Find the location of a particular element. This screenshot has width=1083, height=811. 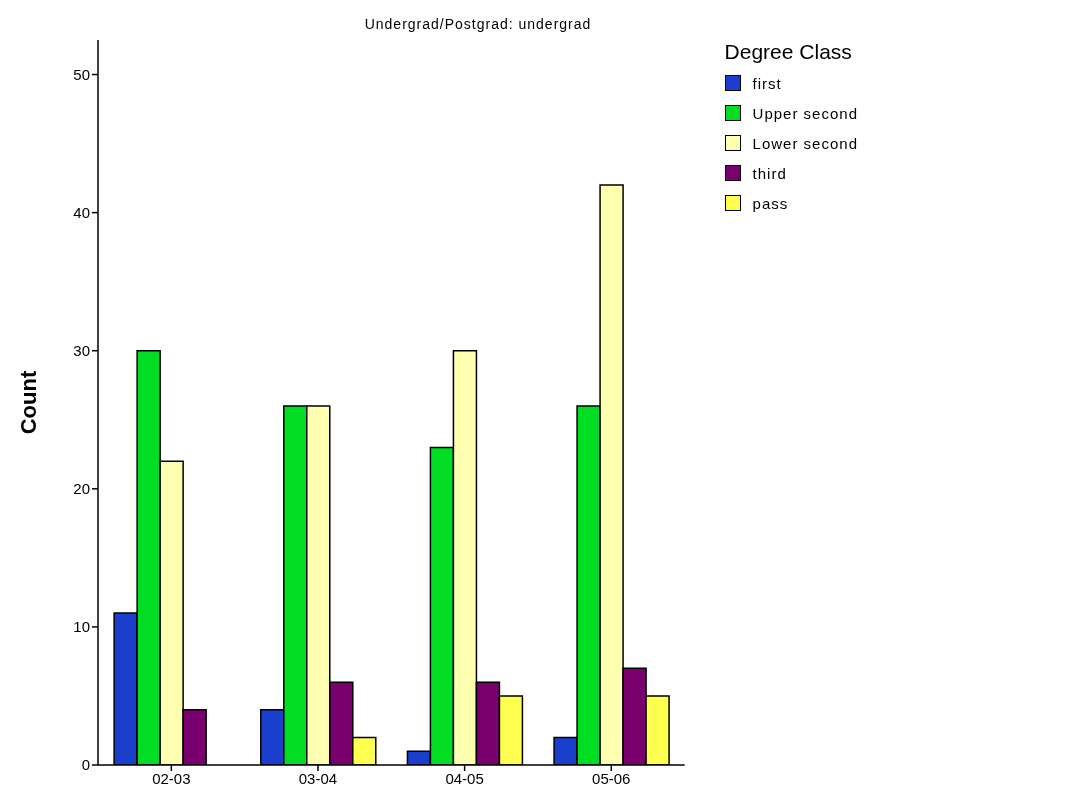

y-tick-label: 10 is located at coordinates (81, 627).